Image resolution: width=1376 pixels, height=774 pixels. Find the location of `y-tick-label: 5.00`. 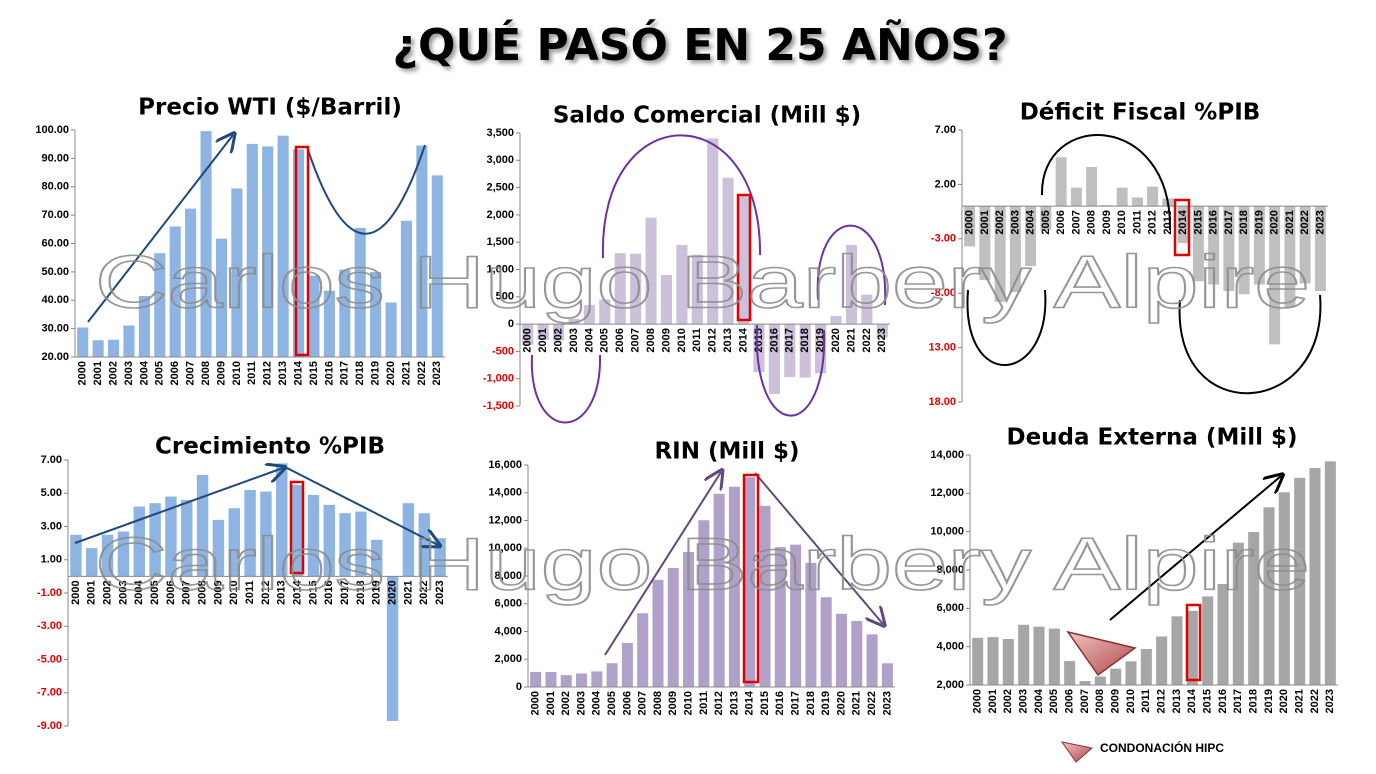

y-tick-label: 5.00 is located at coordinates (51, 493).